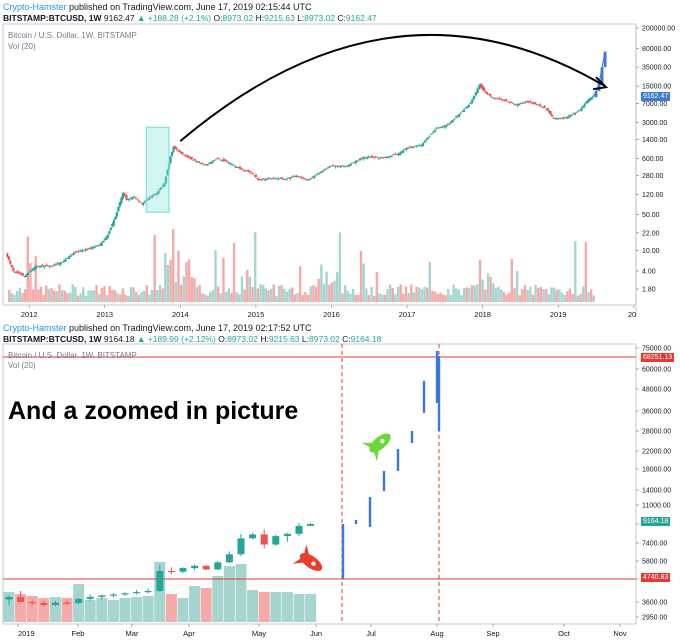 This screenshot has height=643, width=680. Describe the element at coordinates (656, 68) in the screenshot. I see `y-tick-label: 35000.00` at that location.